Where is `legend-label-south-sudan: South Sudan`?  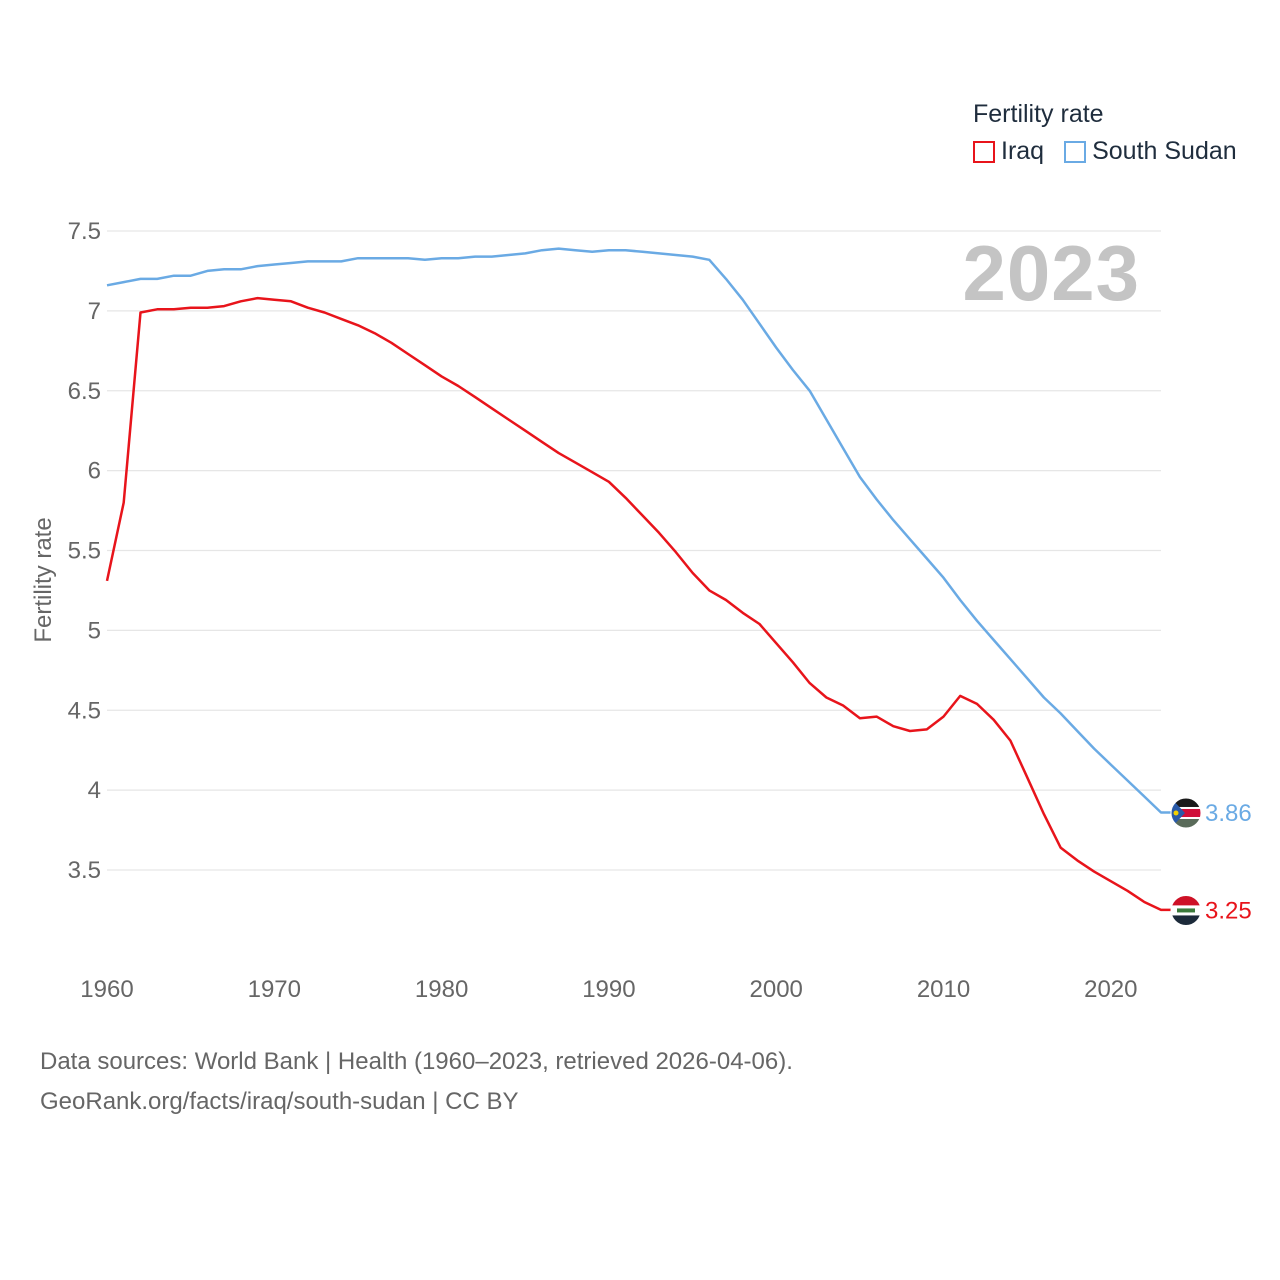
legend-label-south-sudan: South Sudan is located at coordinates (1164, 151).